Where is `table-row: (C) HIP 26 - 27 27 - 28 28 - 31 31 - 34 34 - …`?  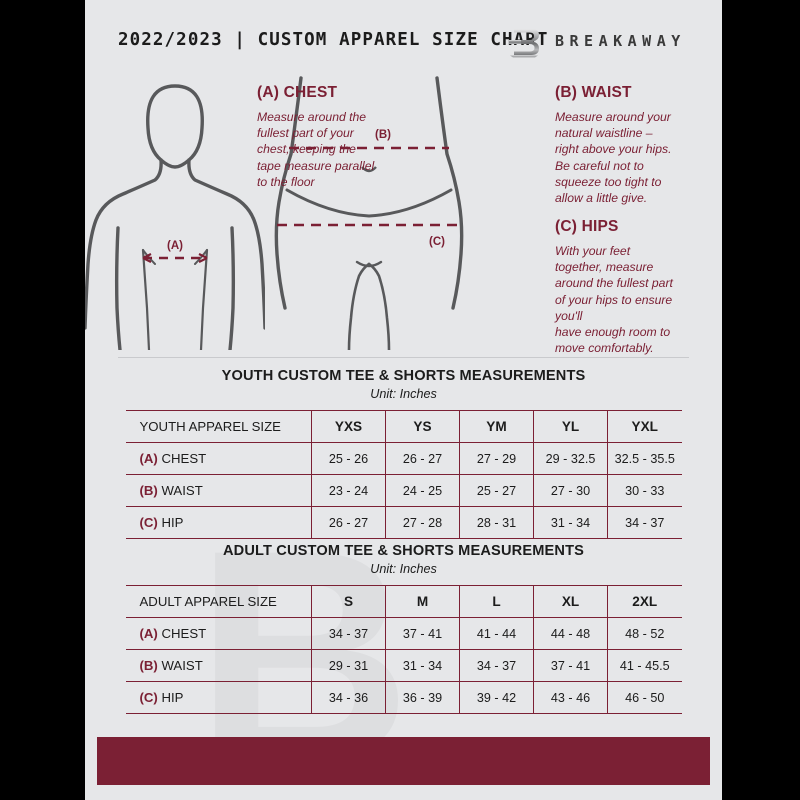 table-row: (C) HIP 26 - 27 27 - 28 28 - 31 31 - 34 34 - … is located at coordinates (403, 522).